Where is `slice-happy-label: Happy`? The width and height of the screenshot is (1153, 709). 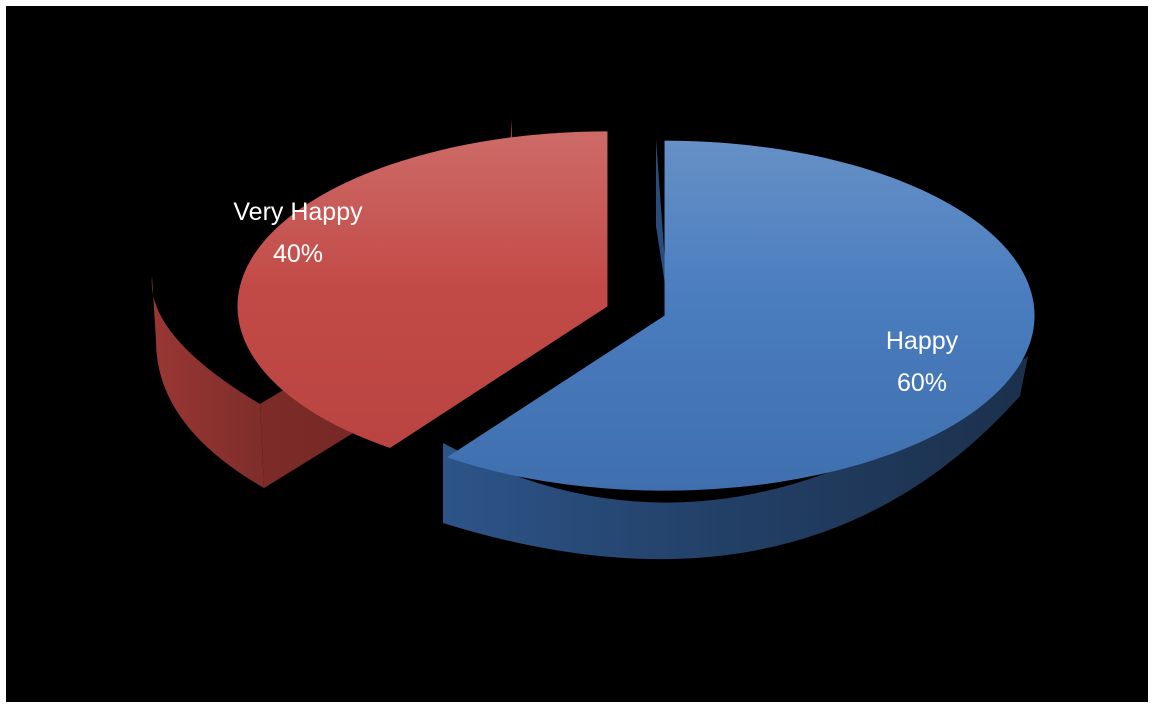
slice-happy-label: Happy is located at coordinates (922, 341).